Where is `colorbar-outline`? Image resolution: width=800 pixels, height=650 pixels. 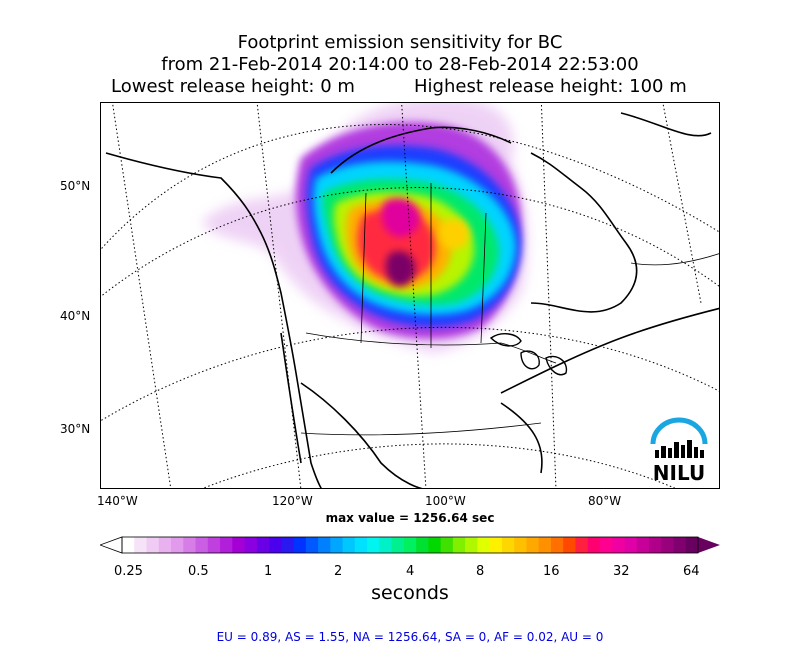 colorbar-outline is located at coordinates (410, 545).